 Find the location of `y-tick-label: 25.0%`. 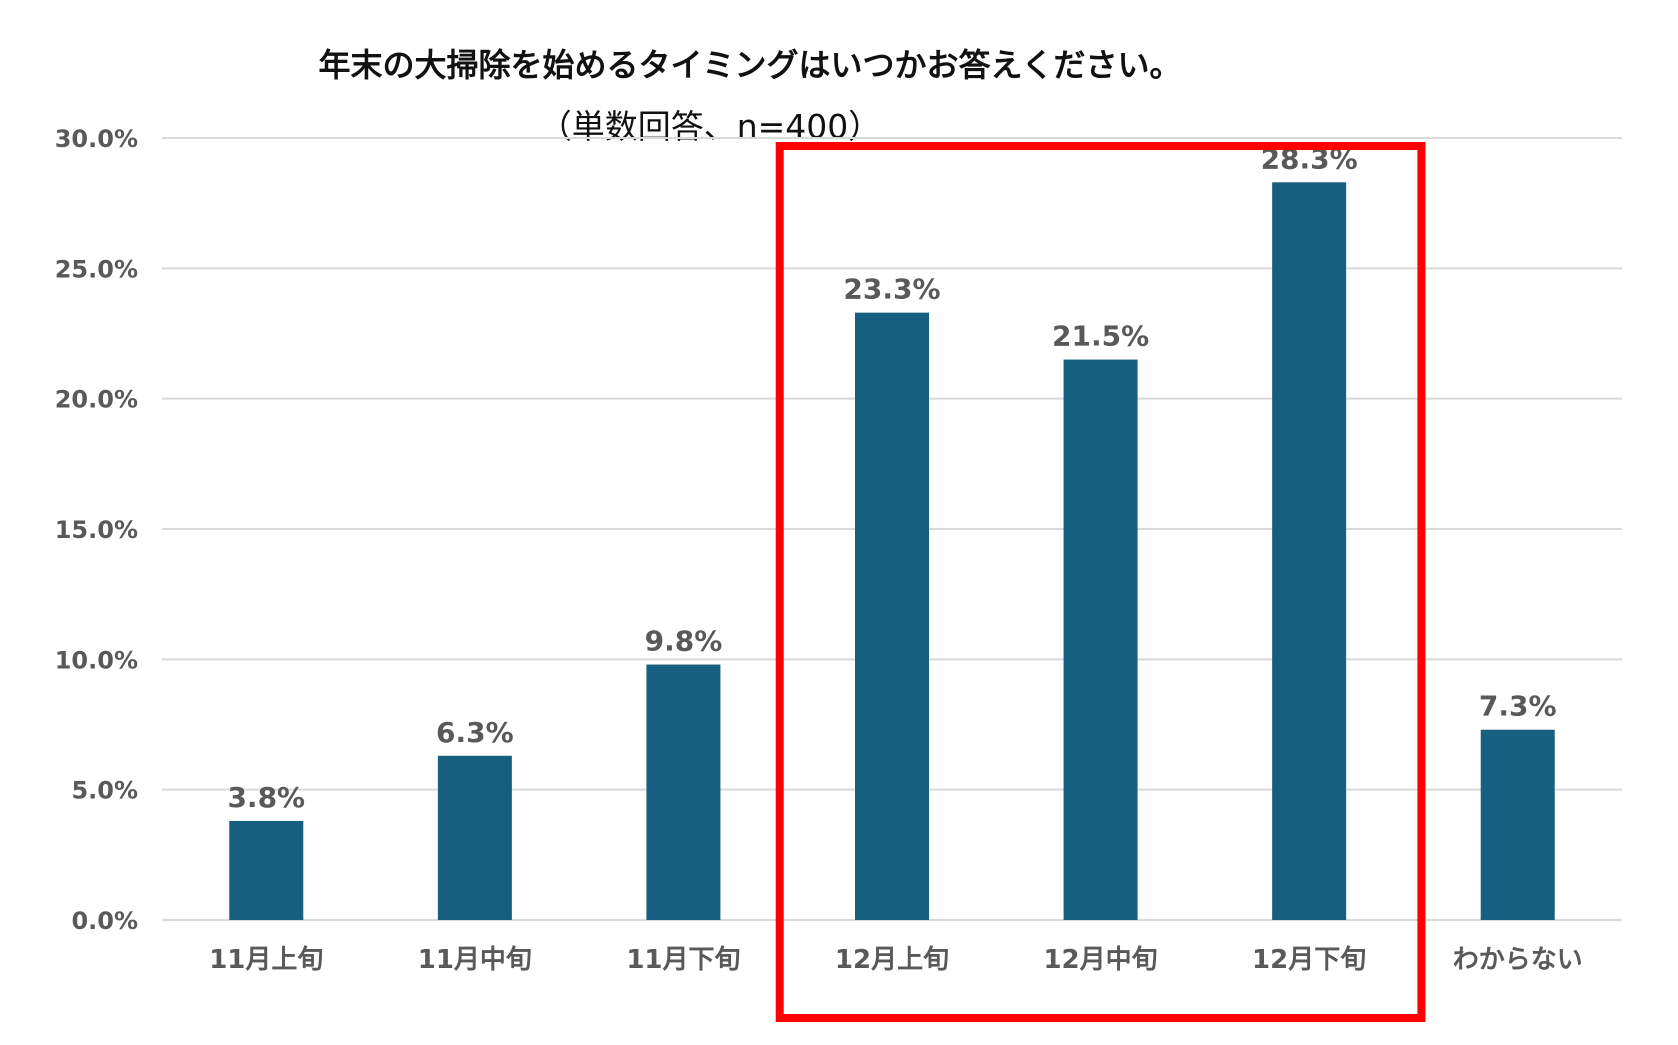

y-tick-label: 25.0% is located at coordinates (96, 269).